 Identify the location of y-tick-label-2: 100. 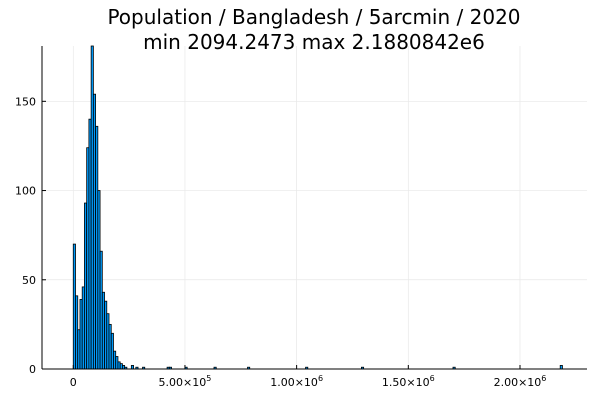
(25, 191).